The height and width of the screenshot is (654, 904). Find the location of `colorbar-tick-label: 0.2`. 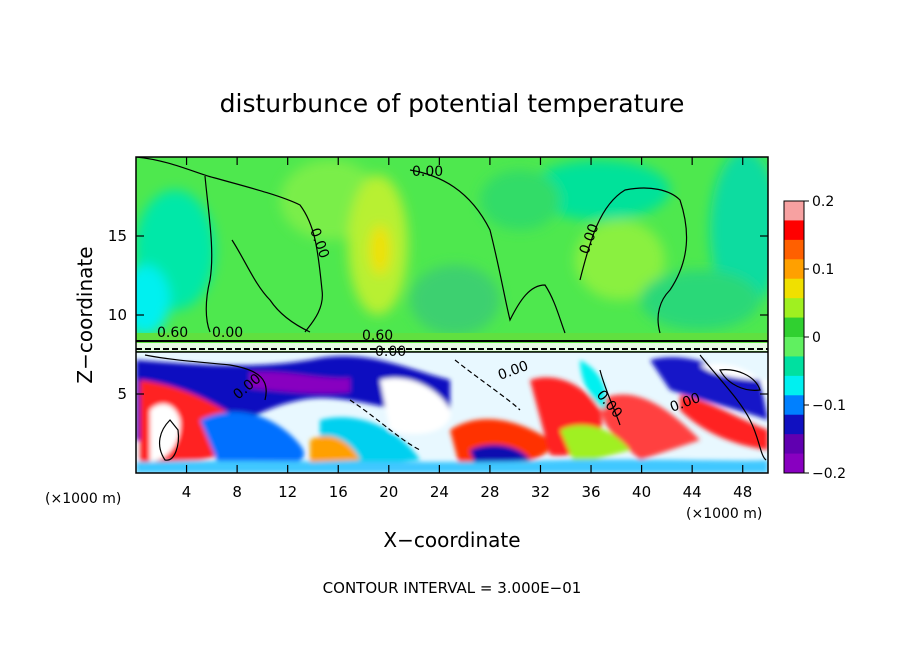

colorbar-tick-label: 0.2 is located at coordinates (823, 202).